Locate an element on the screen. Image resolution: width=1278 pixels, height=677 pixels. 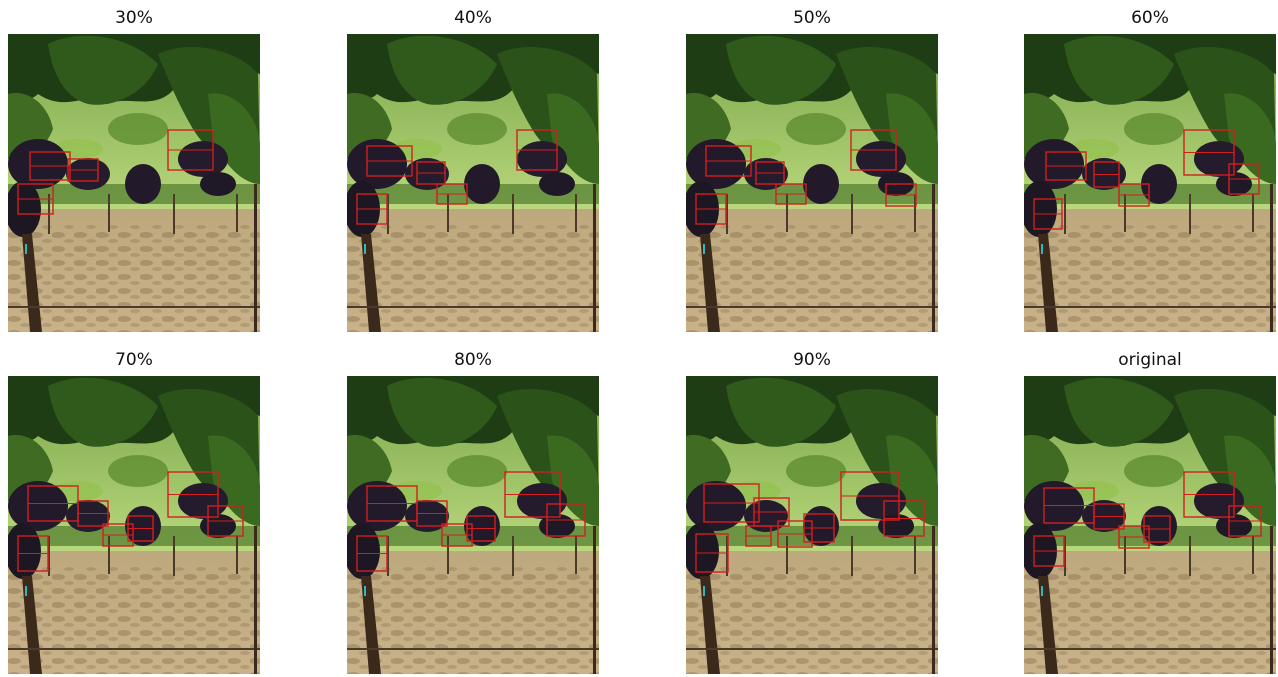
panel-title: 30% is located at coordinates (134, 18).